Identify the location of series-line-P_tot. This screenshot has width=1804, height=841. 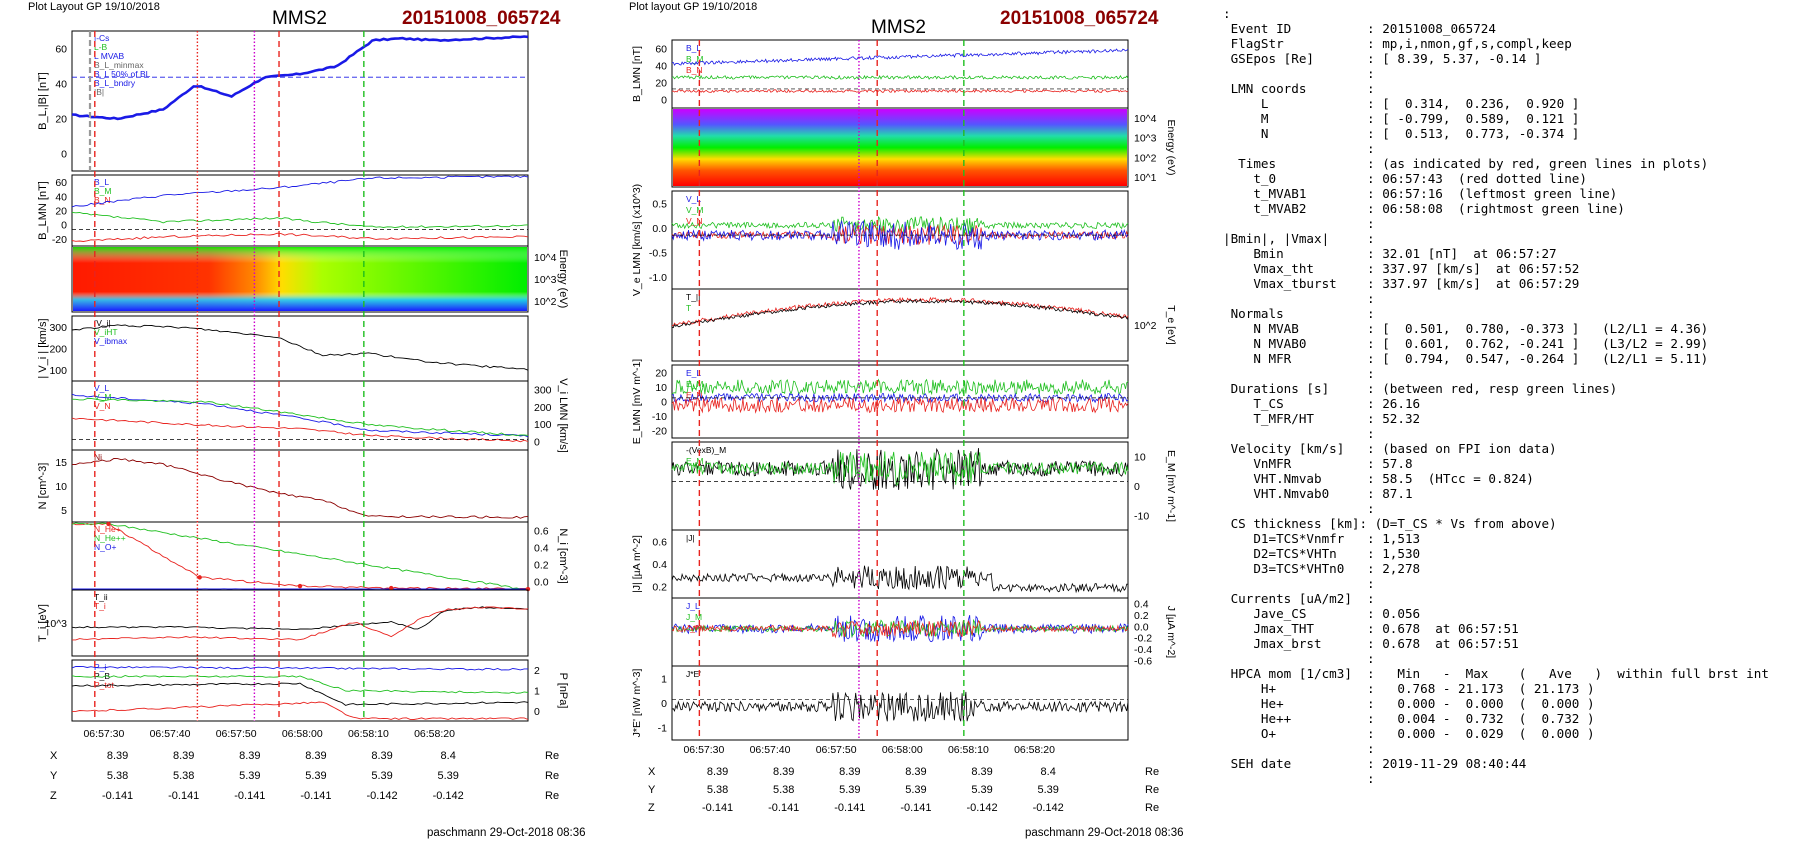
(299, 668).